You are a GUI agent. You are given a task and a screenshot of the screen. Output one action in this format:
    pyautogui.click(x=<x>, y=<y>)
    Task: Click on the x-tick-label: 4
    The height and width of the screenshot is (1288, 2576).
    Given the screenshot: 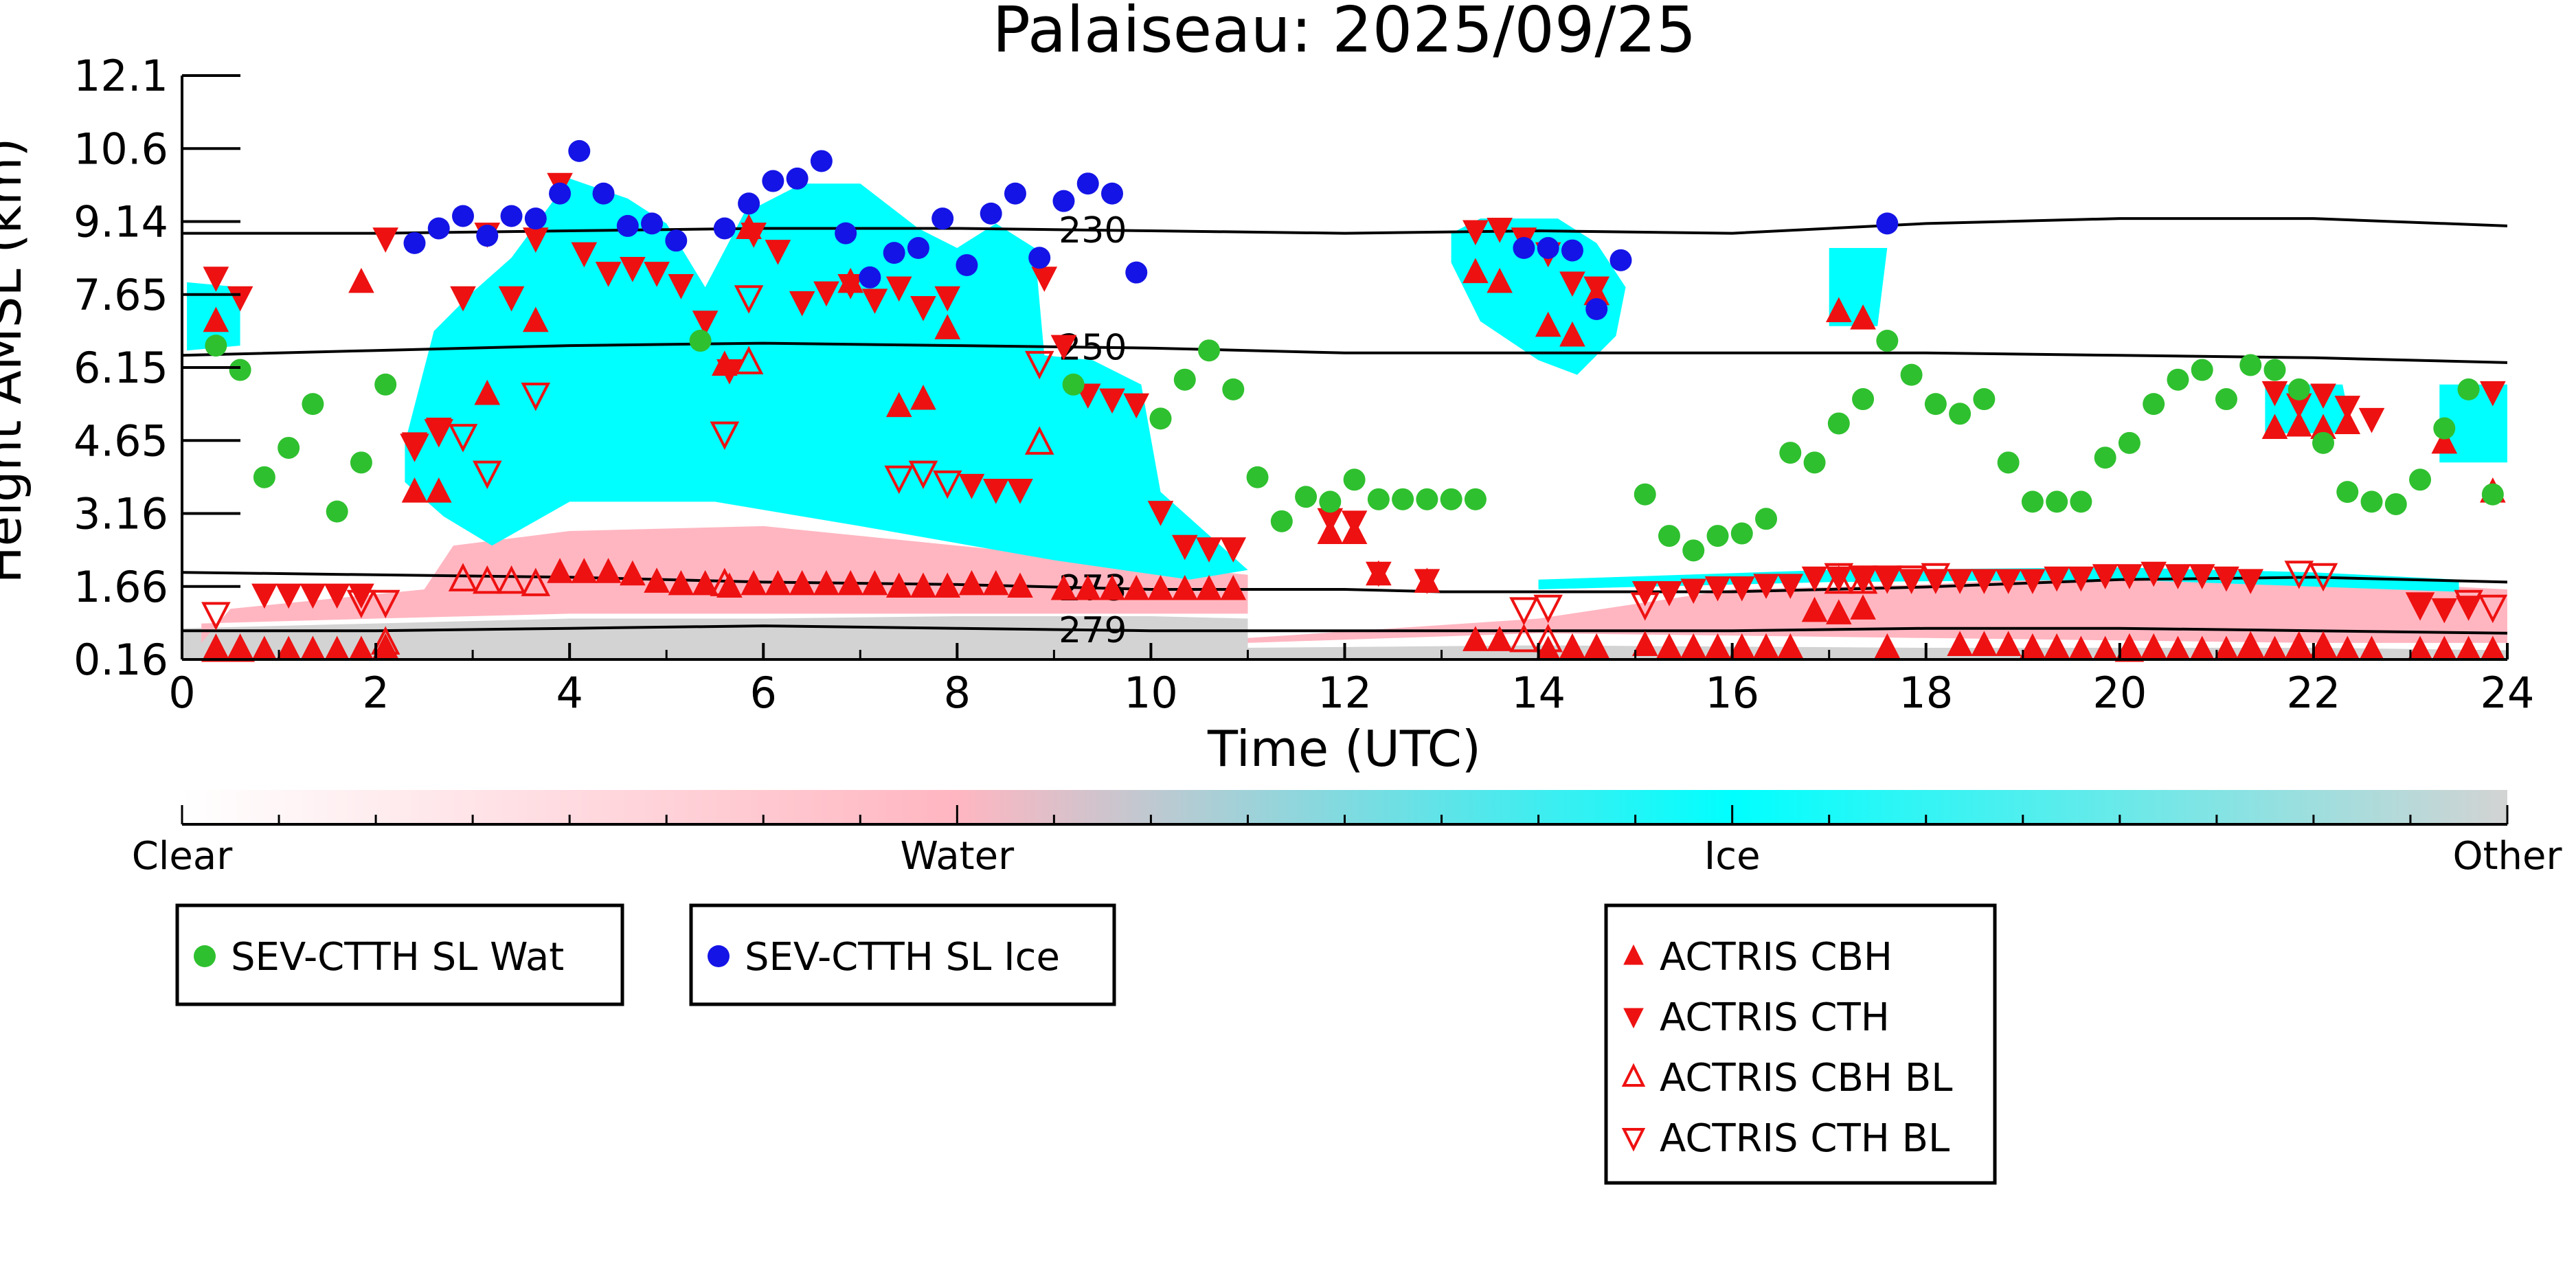 What is the action you would take?
    pyautogui.click(x=569, y=693)
    